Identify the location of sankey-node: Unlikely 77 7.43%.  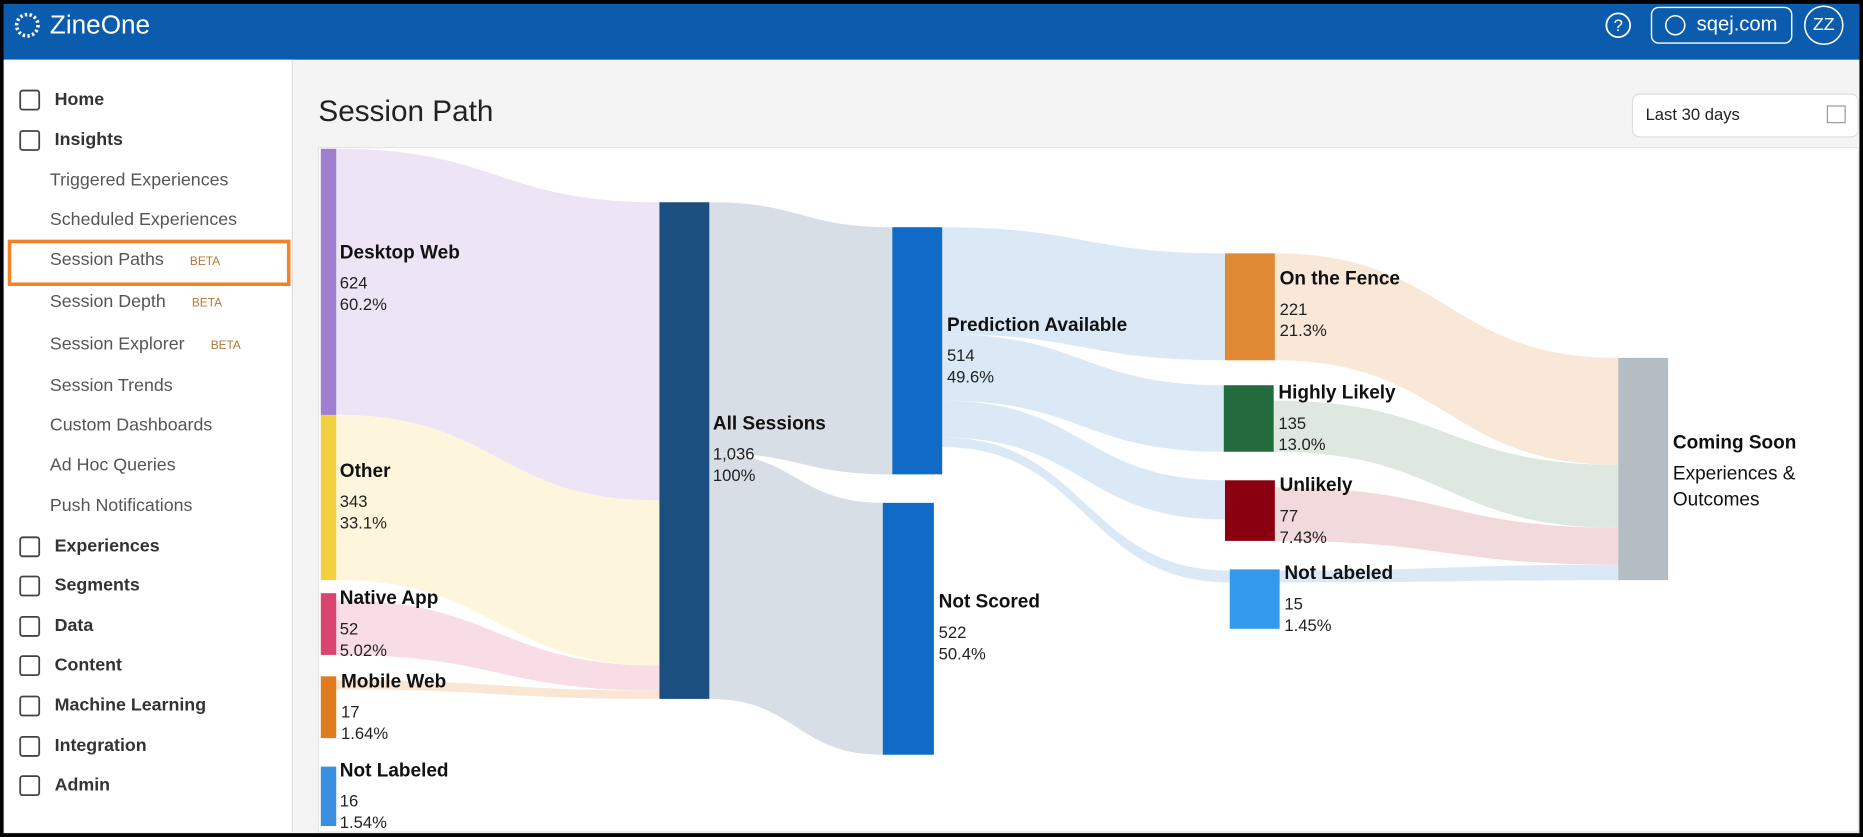
(1288, 511).